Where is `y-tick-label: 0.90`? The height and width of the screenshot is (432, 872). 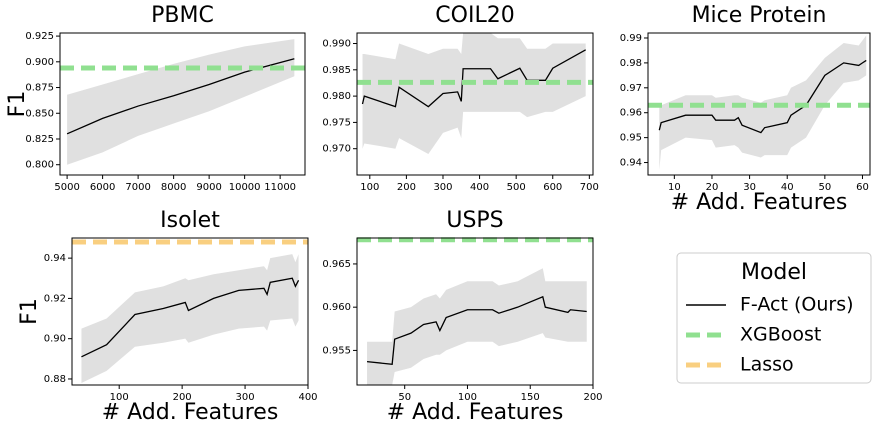
y-tick-label: 0.90 is located at coordinates (55, 339).